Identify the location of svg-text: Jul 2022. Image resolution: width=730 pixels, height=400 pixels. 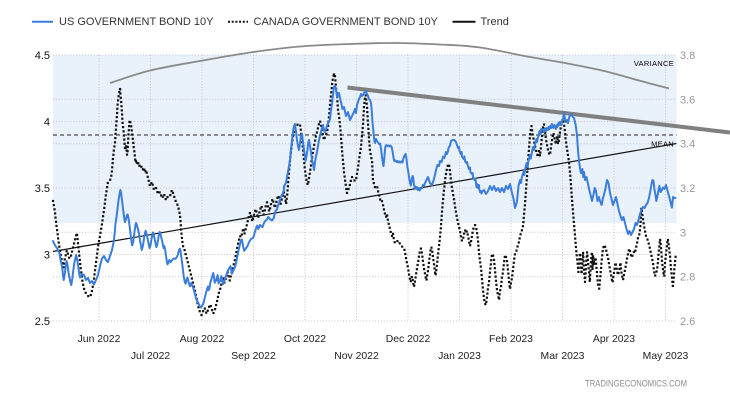
(151, 356).